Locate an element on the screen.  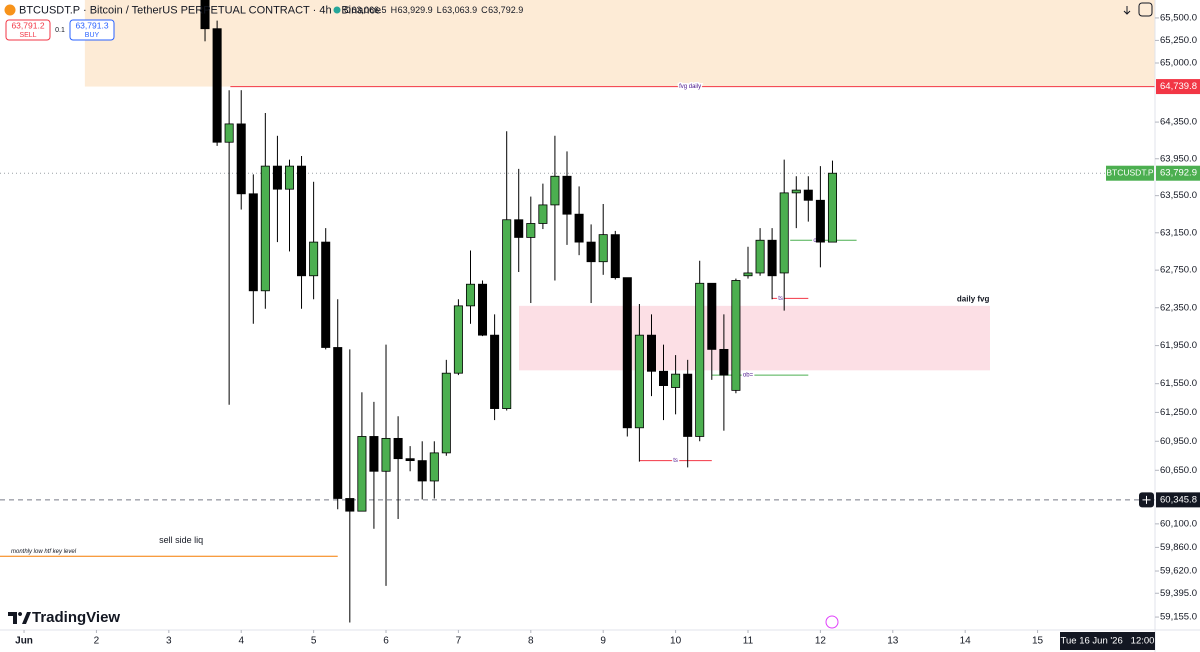
time-axis is located at coordinates (577, 641).